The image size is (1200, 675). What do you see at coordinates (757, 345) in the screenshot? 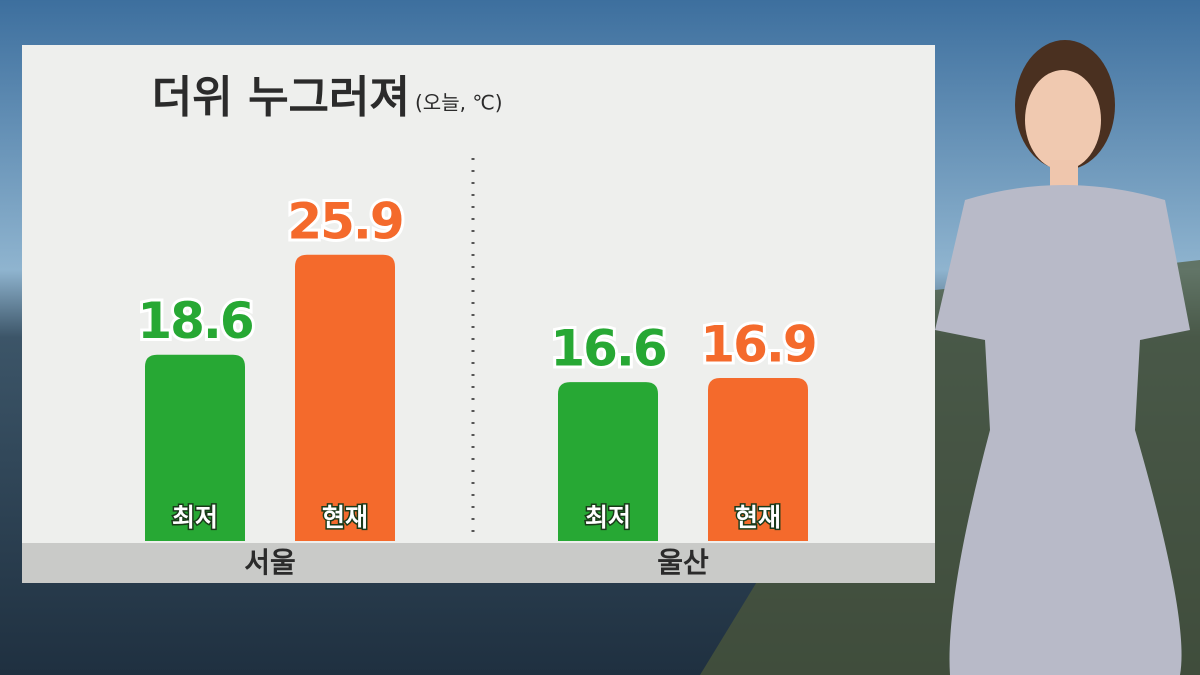
I see `value-label: 16.9` at bounding box center [757, 345].